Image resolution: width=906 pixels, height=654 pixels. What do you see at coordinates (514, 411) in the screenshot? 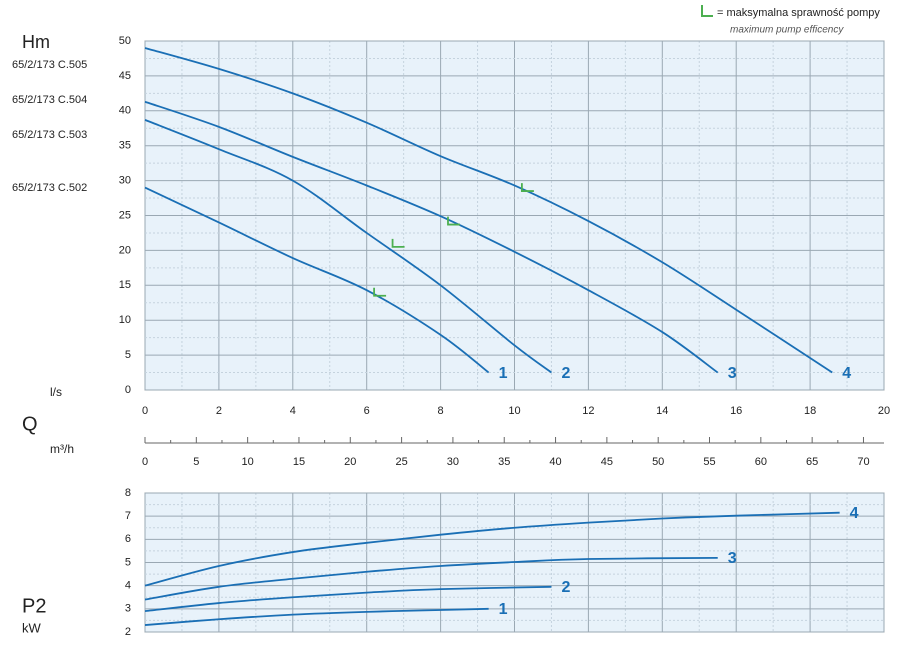
I see `x-tick-label: 10` at bounding box center [514, 411].